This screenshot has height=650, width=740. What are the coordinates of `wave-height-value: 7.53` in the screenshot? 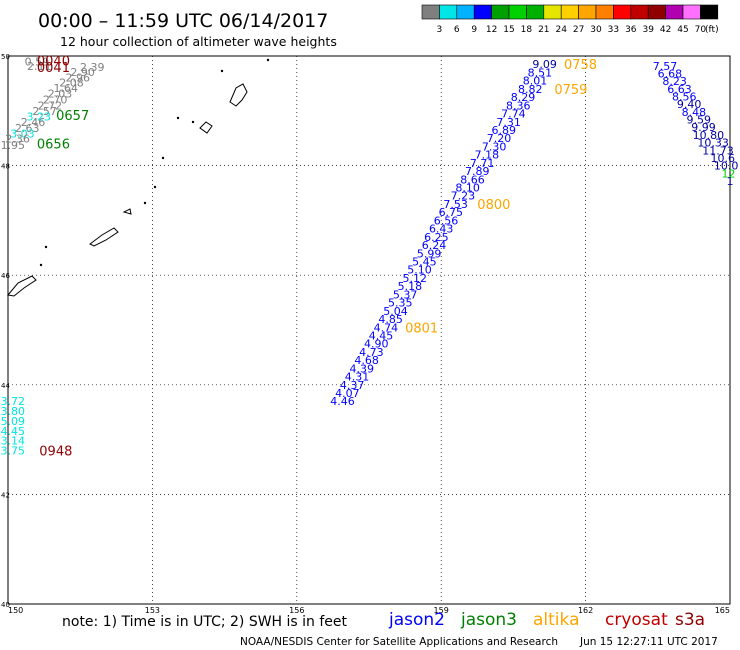 It's located at (455, 204).